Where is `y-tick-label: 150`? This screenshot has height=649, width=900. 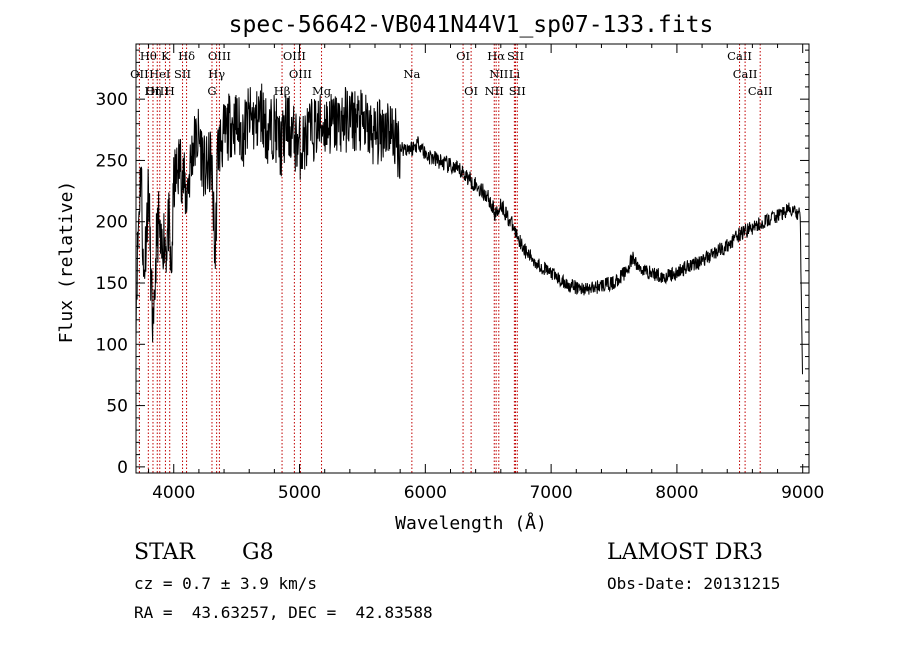 y-tick-label: 150 is located at coordinates (112, 284).